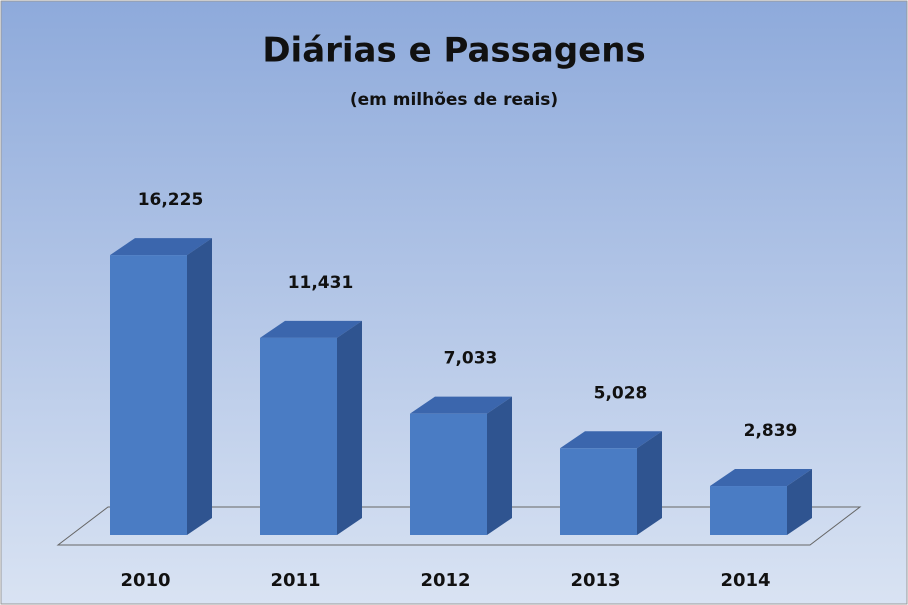 This screenshot has height=605, width=908. I want to click on data-label: 11,431, so click(321, 283).